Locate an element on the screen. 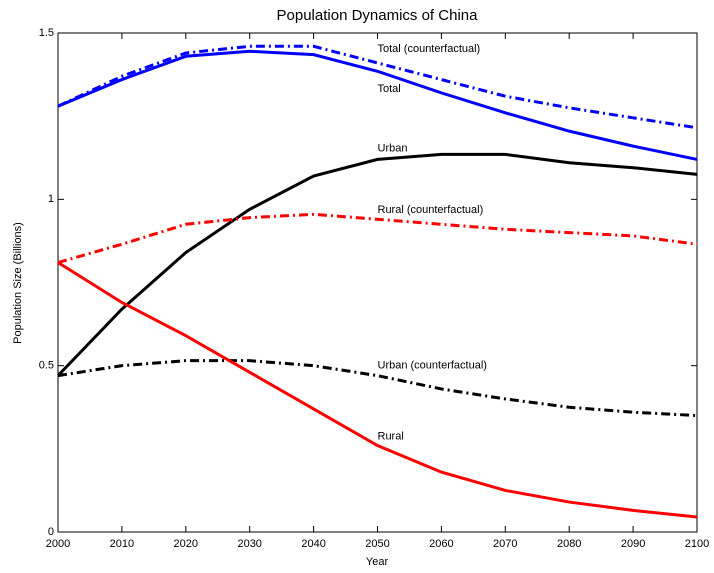 This screenshot has height=573, width=714. x-tick-label: 2010 is located at coordinates (122, 544).